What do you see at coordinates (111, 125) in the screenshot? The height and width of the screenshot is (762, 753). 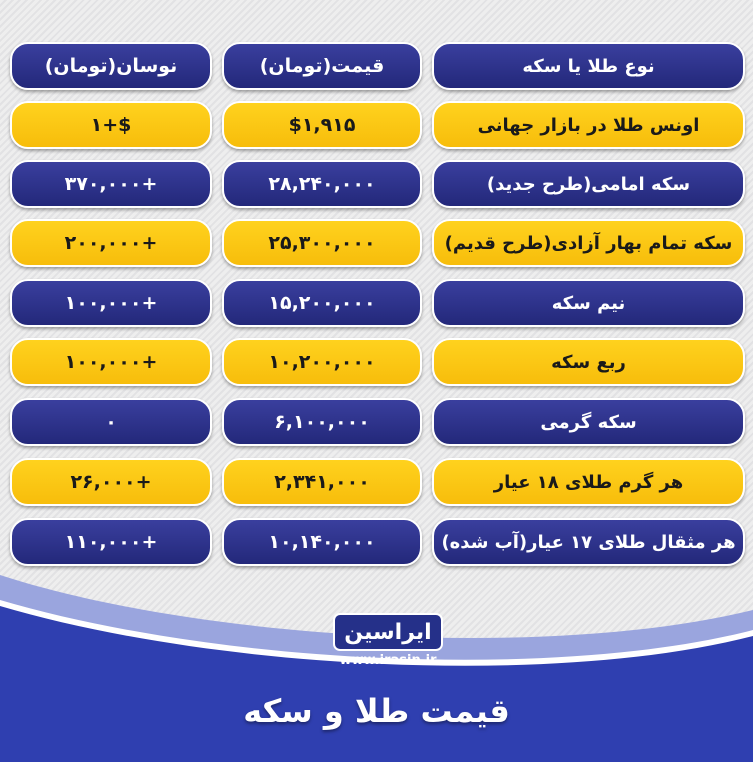 I see `item-change: $+۱` at bounding box center [111, 125].